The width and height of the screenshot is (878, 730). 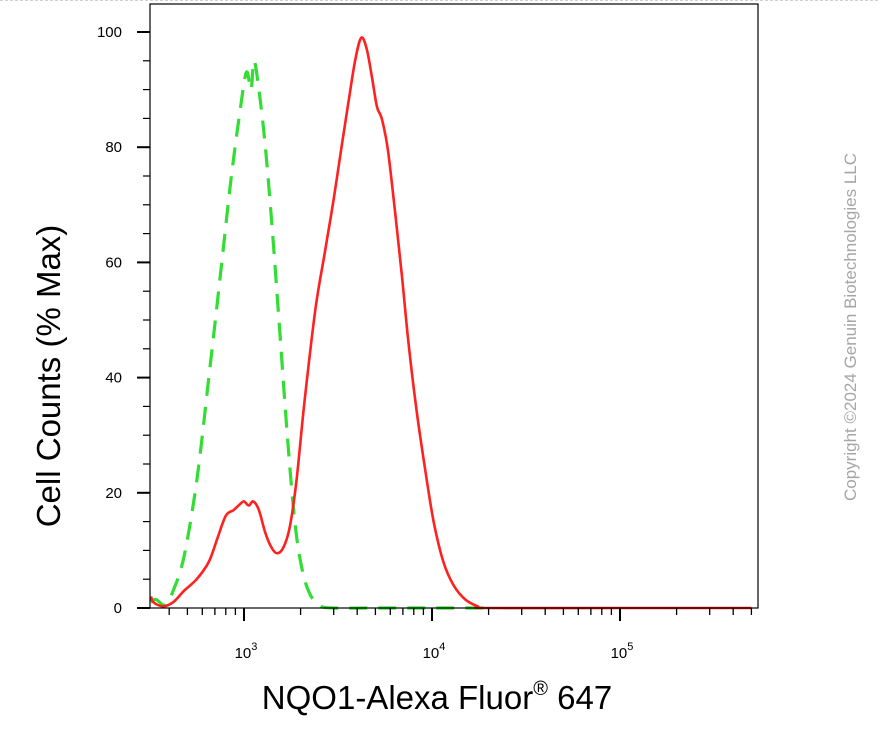 I want to click on y-axis-title: Cell Counts (% Max), so click(x=48, y=376).